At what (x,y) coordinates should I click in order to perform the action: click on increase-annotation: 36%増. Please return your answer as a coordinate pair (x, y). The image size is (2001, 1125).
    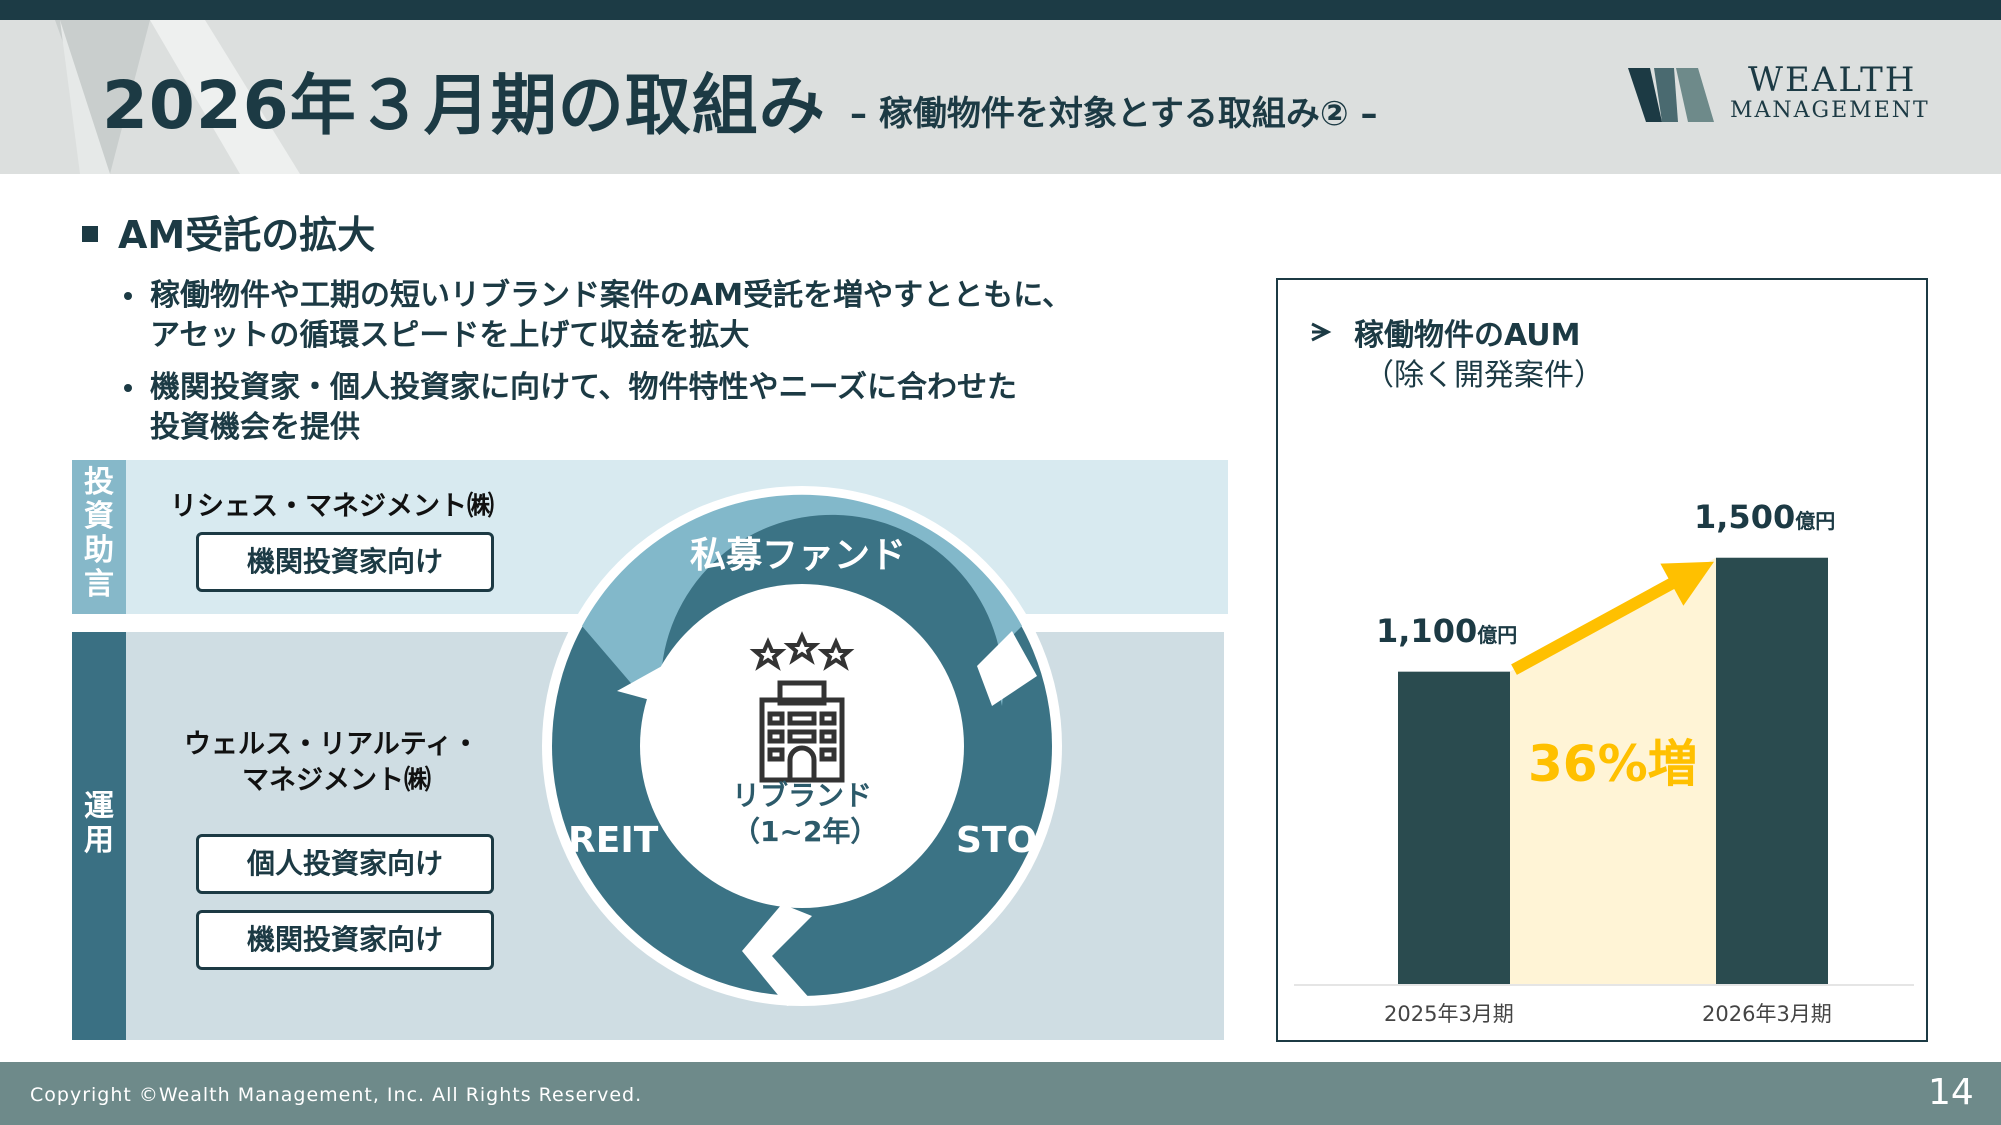
    Looking at the image, I should click on (1613, 764).